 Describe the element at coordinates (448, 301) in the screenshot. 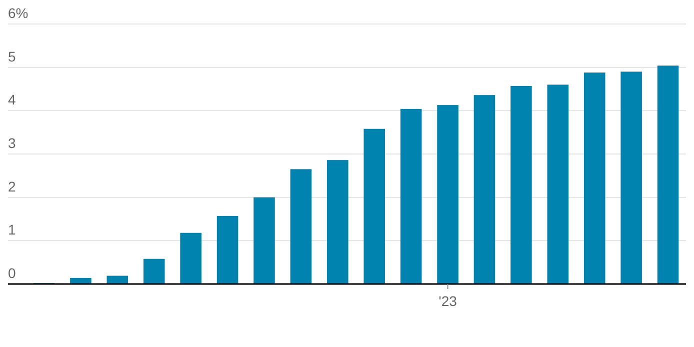

I see `x-tick-label: '23` at that location.